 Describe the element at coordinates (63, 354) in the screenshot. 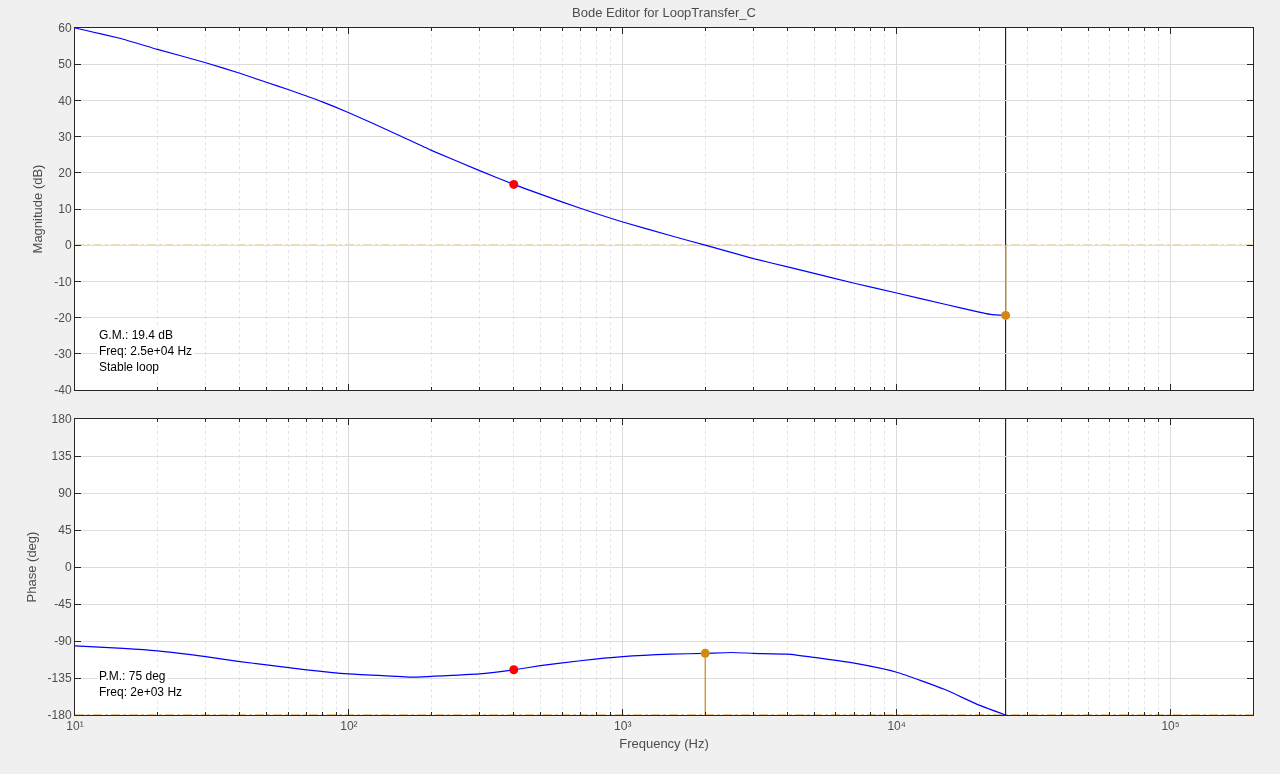

I see `y-tick-label: -30` at that location.